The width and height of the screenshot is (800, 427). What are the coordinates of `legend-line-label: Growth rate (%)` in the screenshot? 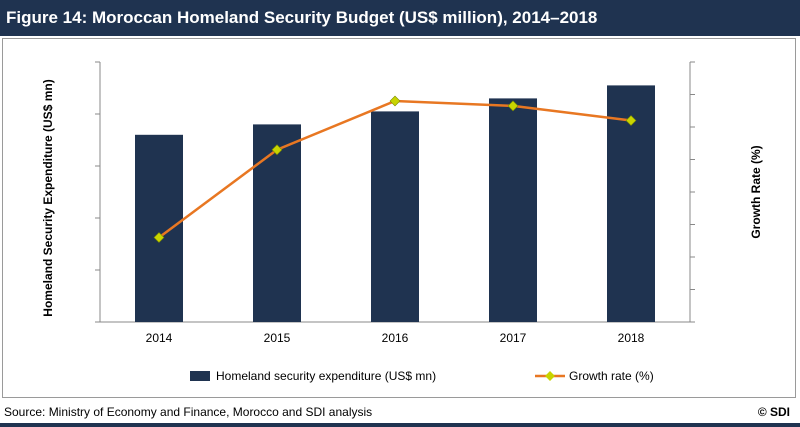 It's located at (611, 376).